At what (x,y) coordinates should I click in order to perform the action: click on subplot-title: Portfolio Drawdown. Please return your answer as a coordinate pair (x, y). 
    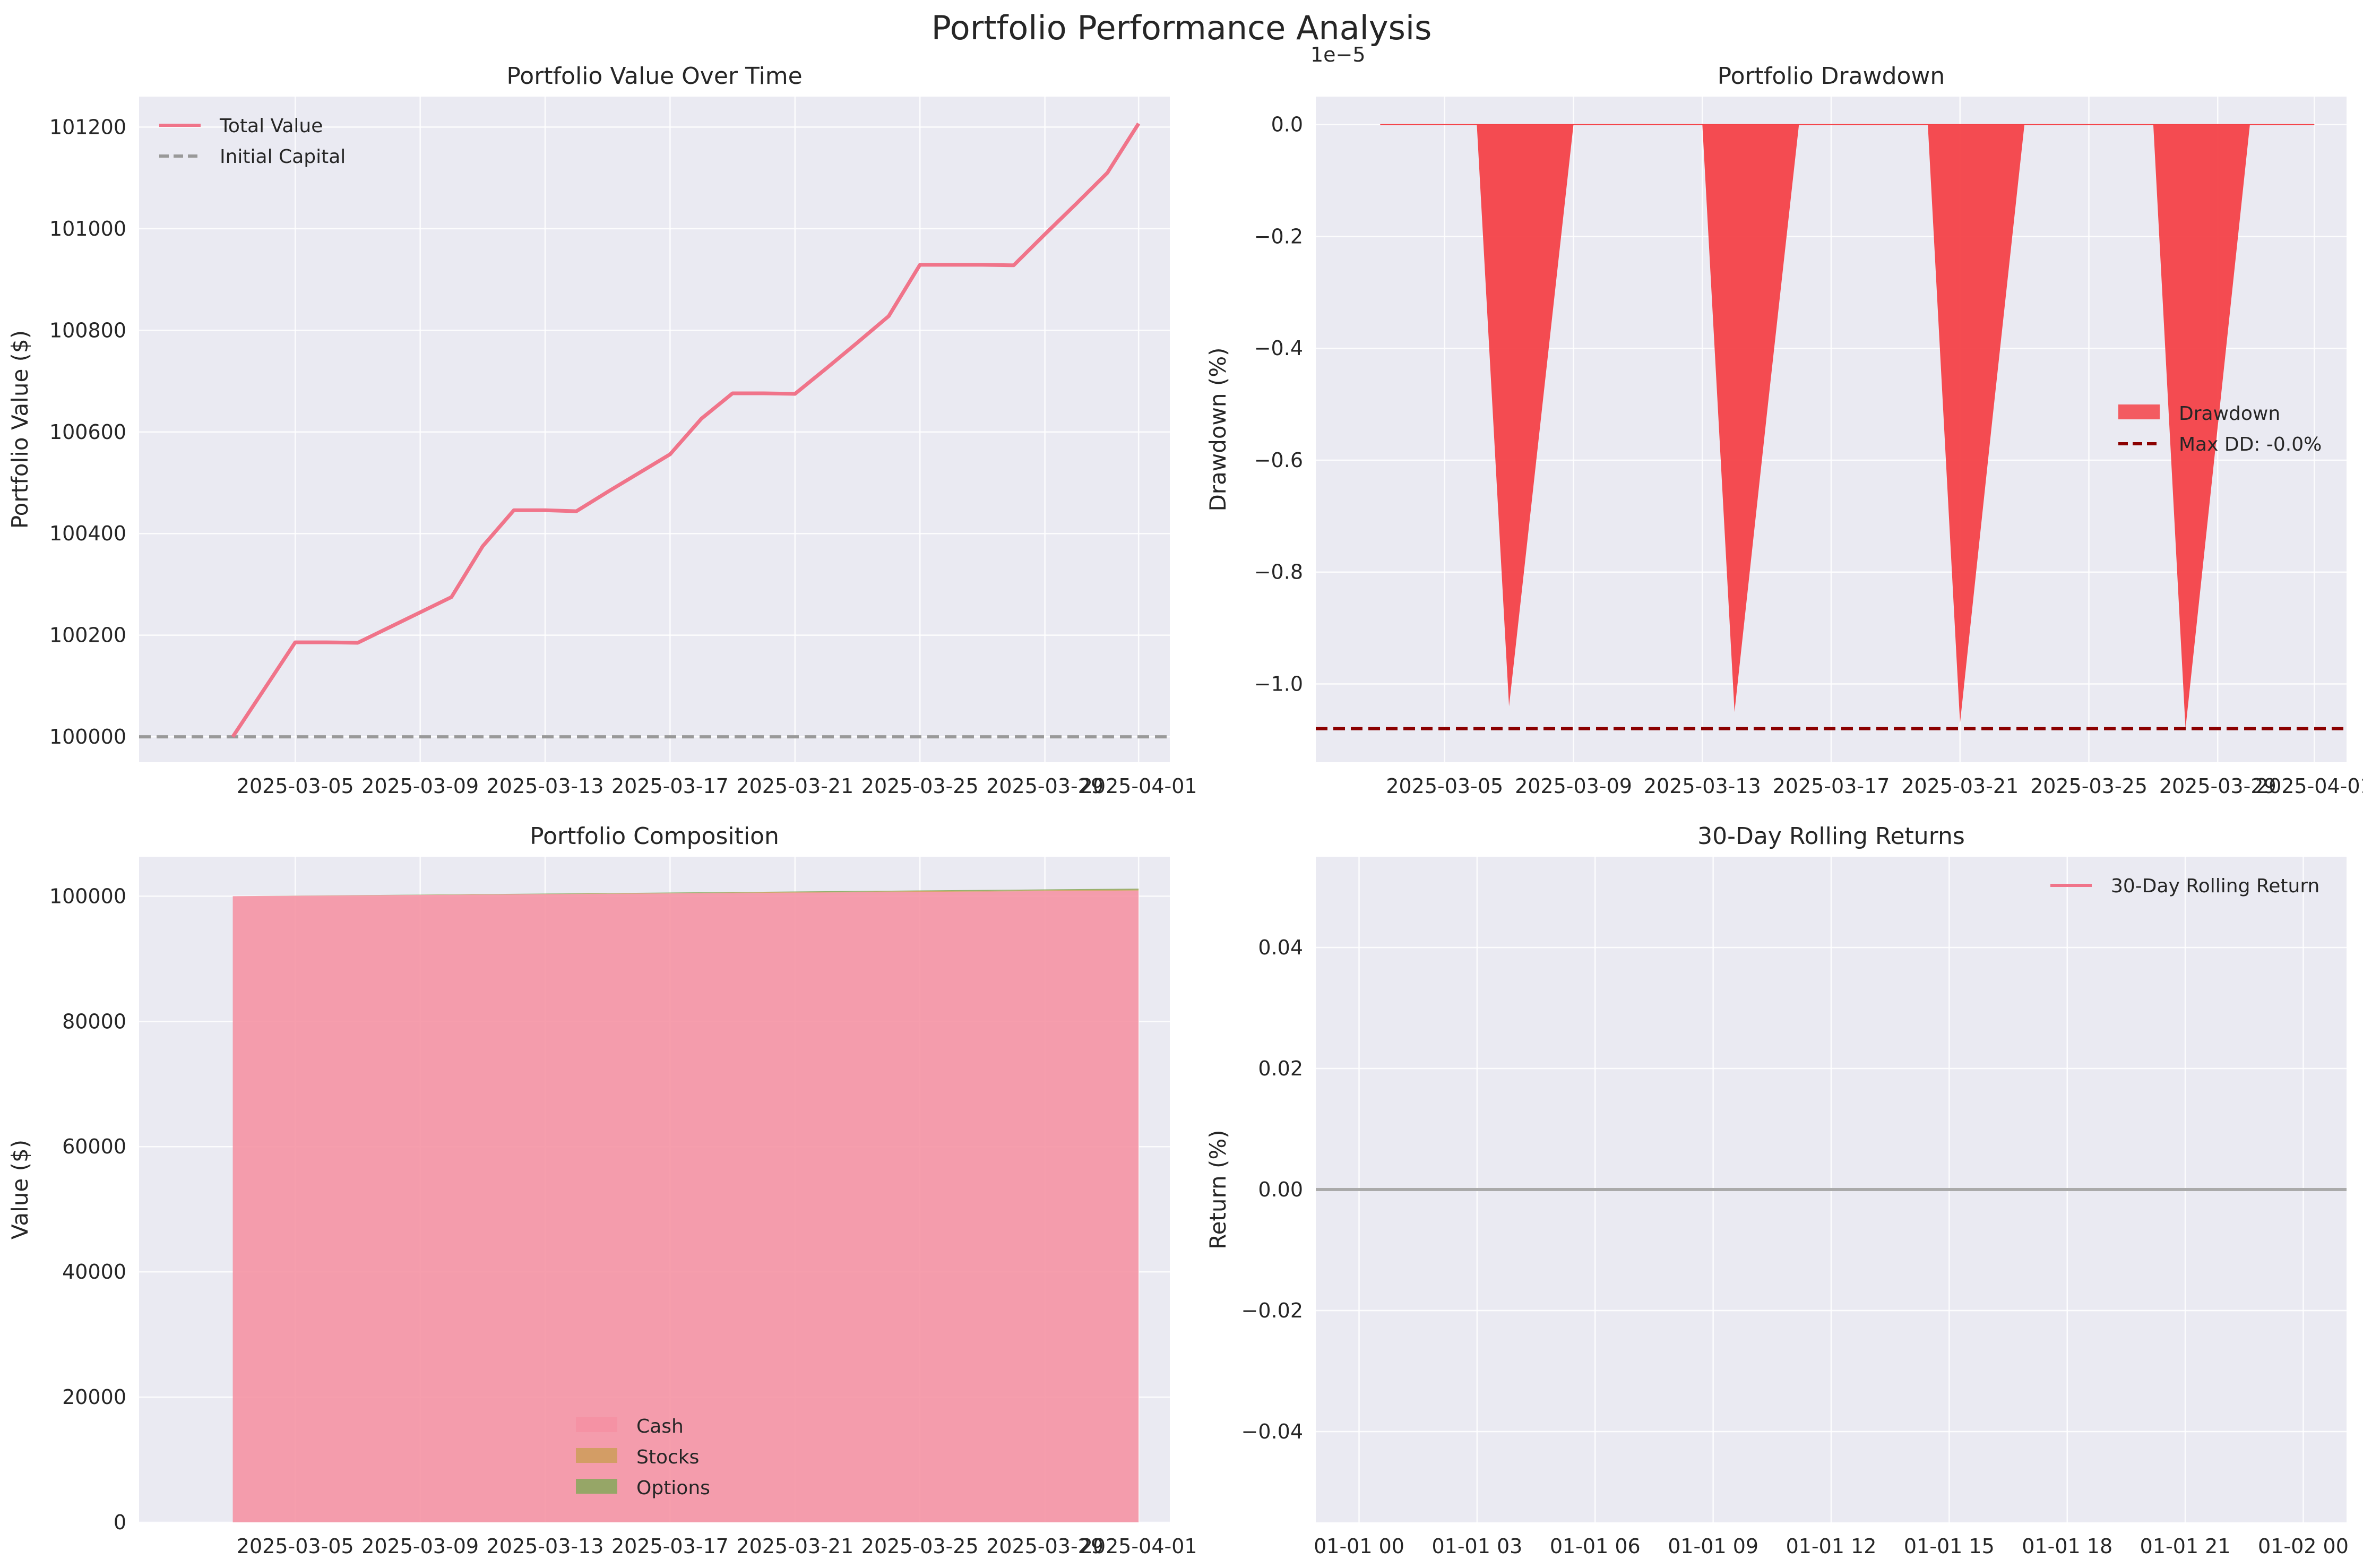
    Looking at the image, I should click on (1831, 77).